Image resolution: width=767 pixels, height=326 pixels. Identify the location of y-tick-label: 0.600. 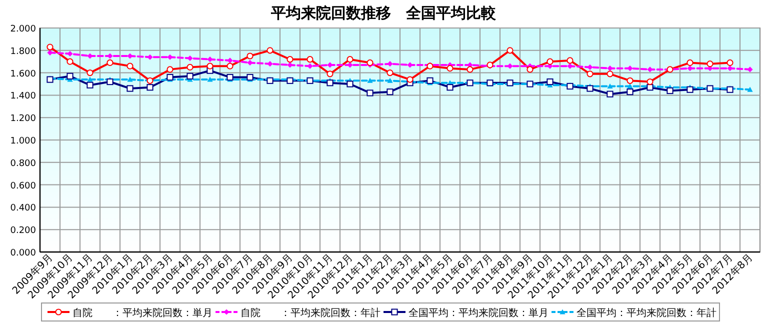
(23, 186).